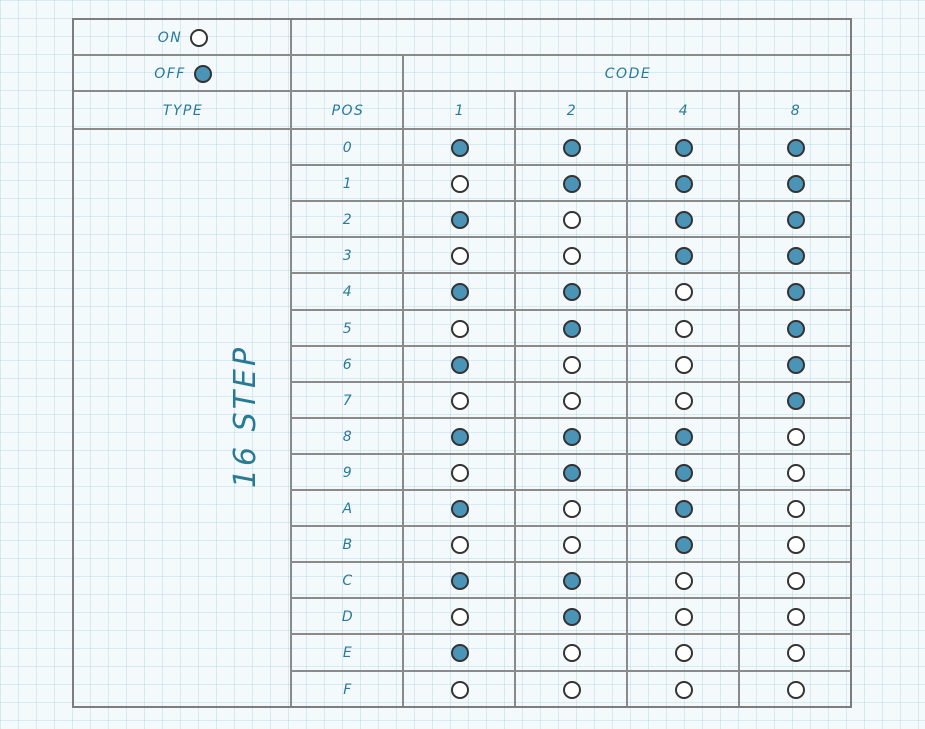 Image resolution: width=925 pixels, height=729 pixels. Describe the element at coordinates (348, 111) in the screenshot. I see `pos-header: POS` at that location.